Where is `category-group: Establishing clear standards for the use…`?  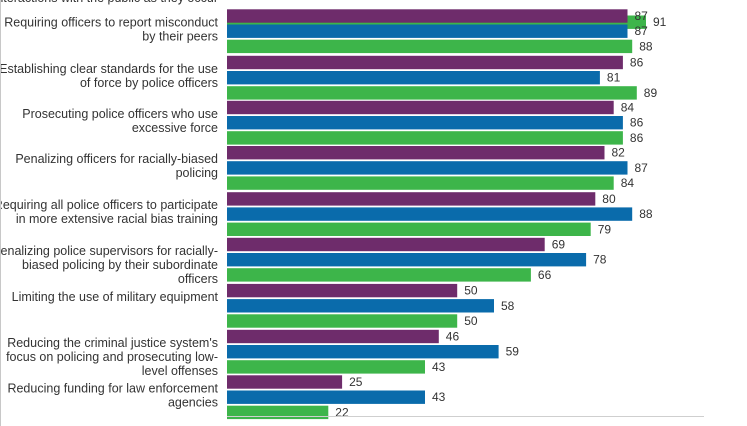
category-group: Establishing clear standards for the use… is located at coordinates (329, 78).